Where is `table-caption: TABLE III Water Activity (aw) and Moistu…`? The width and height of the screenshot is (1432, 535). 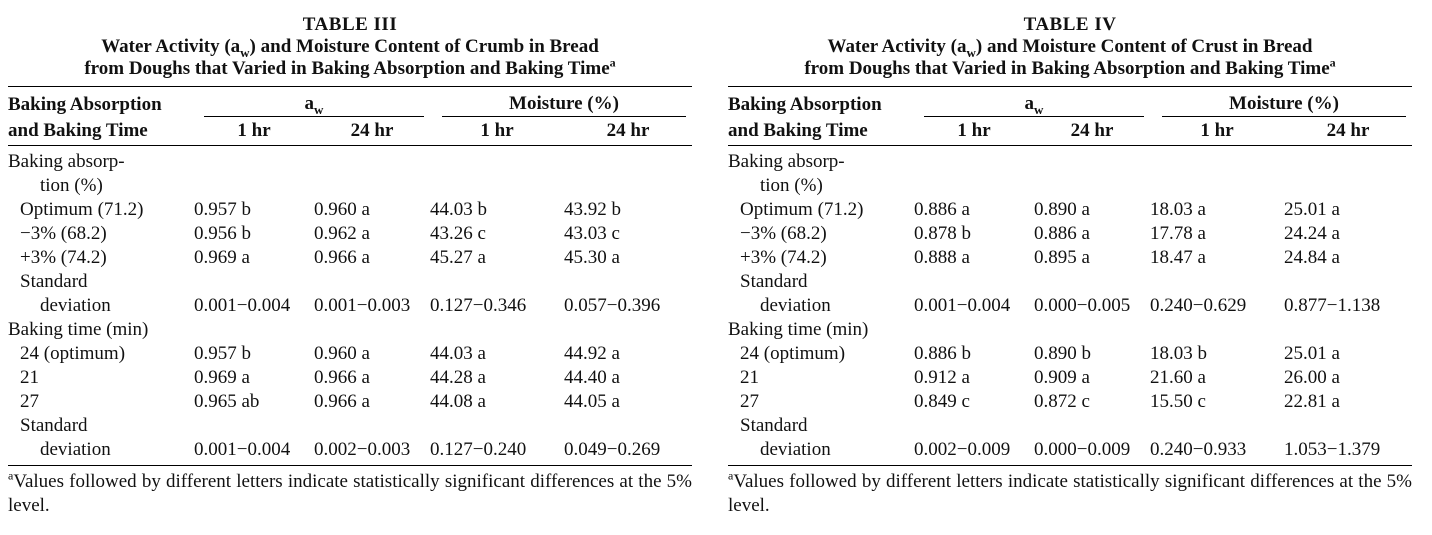
table-caption: TABLE III Water Activity (aw) and Moistu… is located at coordinates (350, 47).